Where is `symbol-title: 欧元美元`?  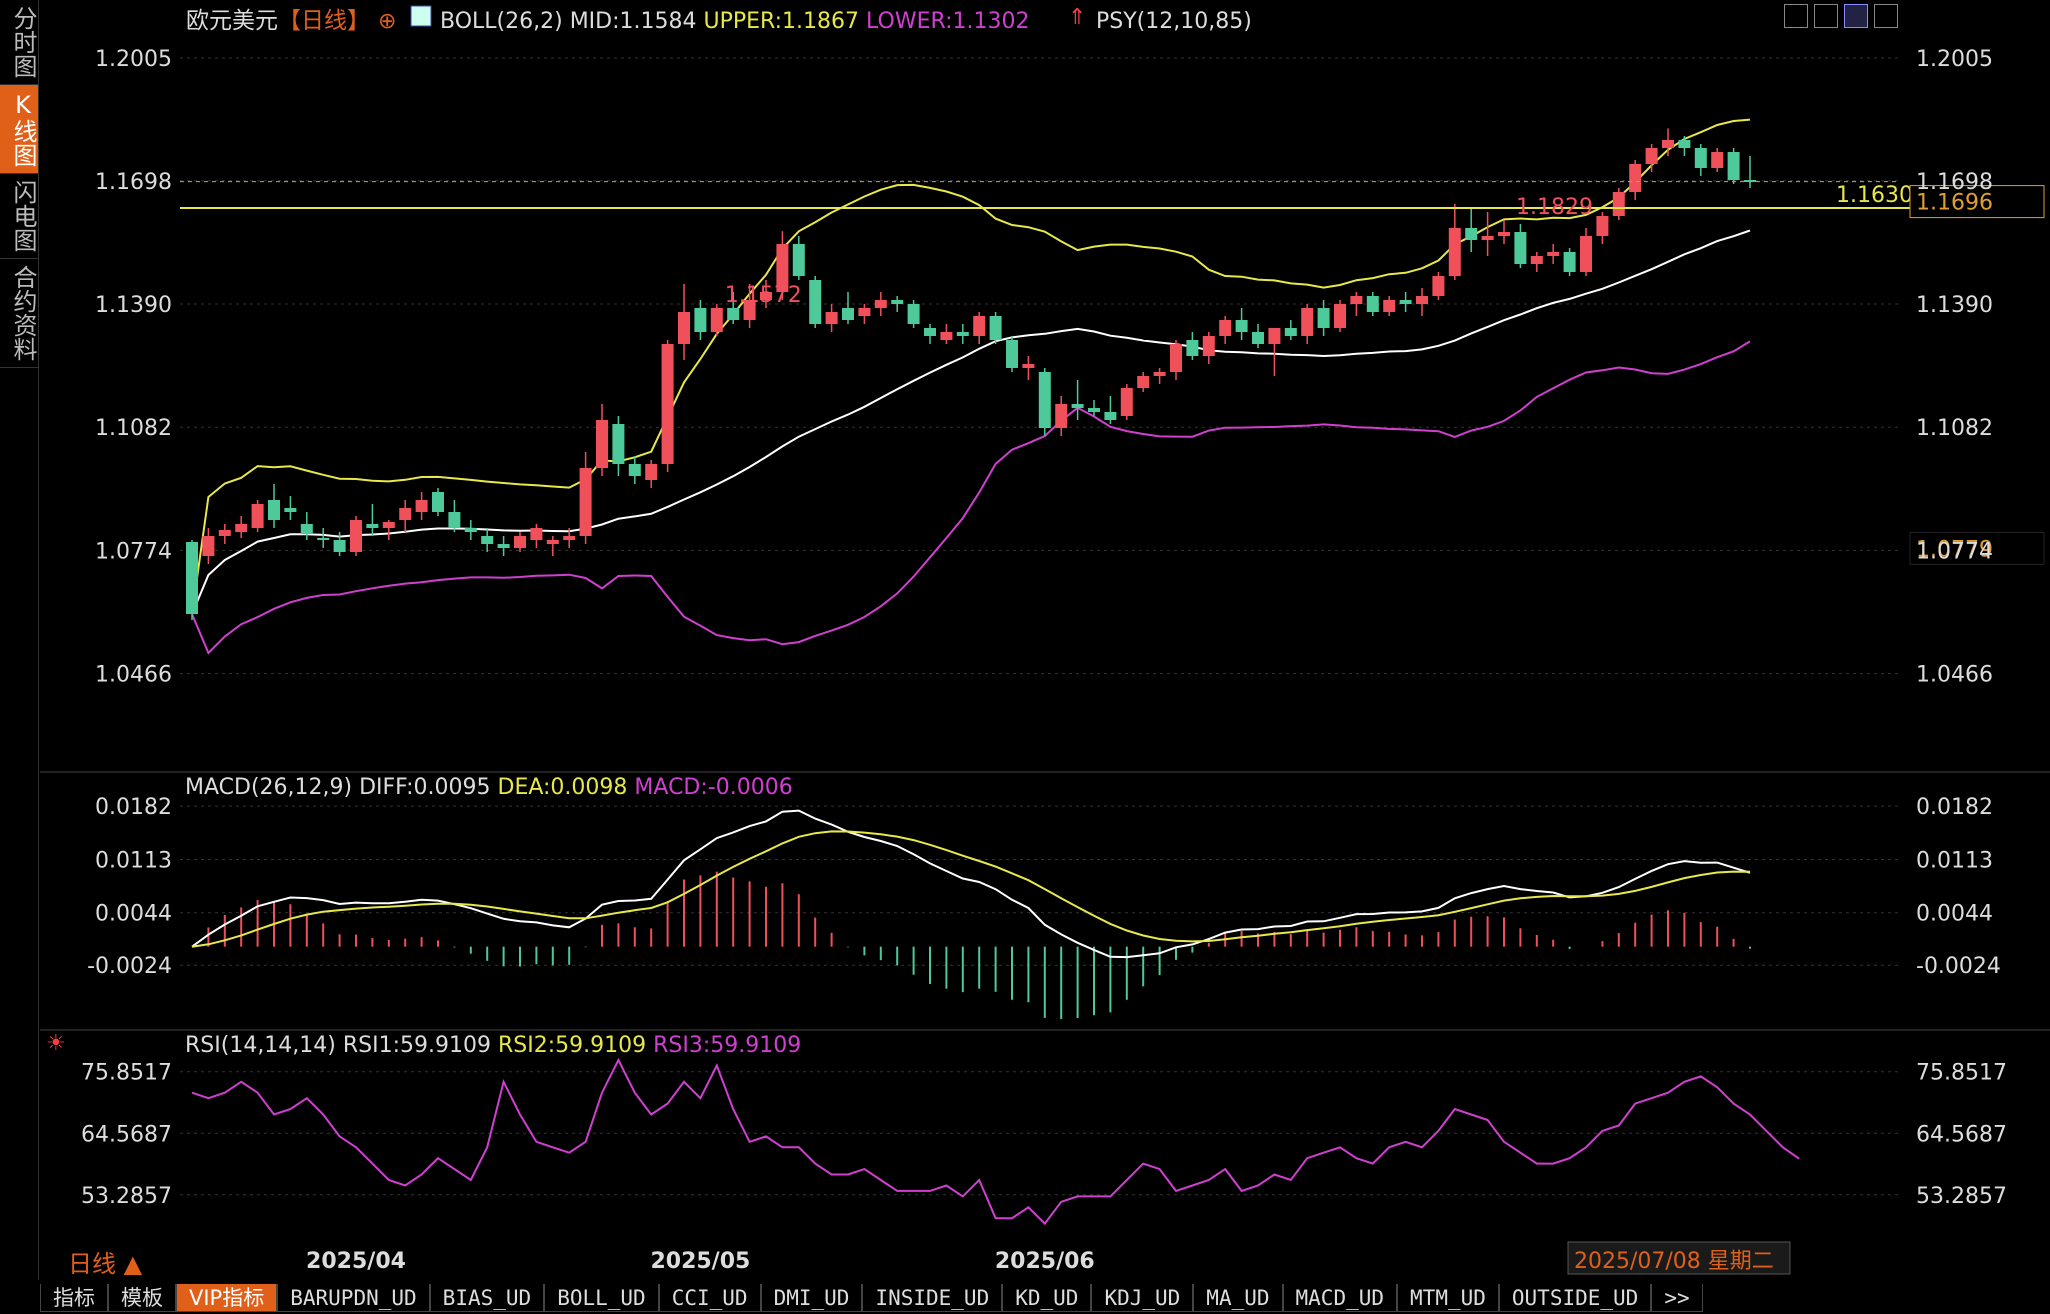
symbol-title: 欧元美元 is located at coordinates (232, 21).